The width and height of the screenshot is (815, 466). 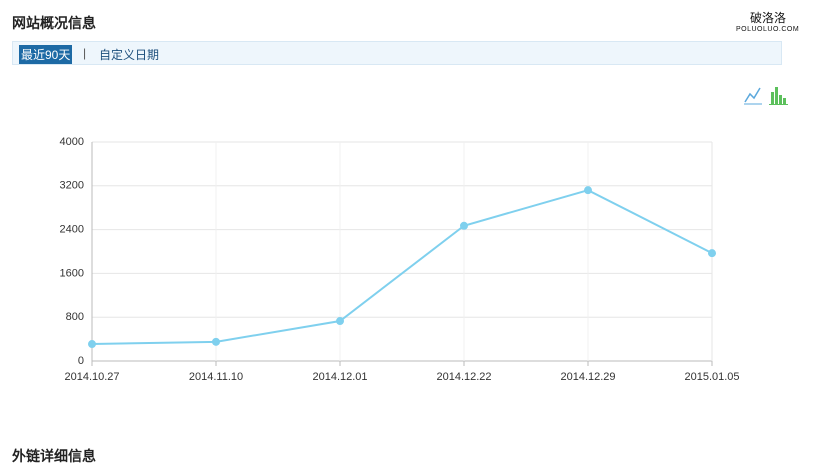 I want to click on tab-90-days: 最近90天, so click(x=46, y=54).